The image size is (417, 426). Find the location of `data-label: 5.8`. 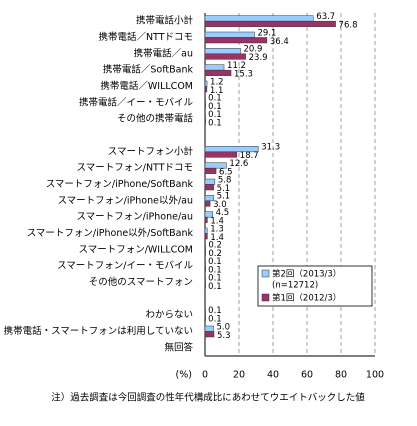

data-label: 5.8 is located at coordinates (225, 180).